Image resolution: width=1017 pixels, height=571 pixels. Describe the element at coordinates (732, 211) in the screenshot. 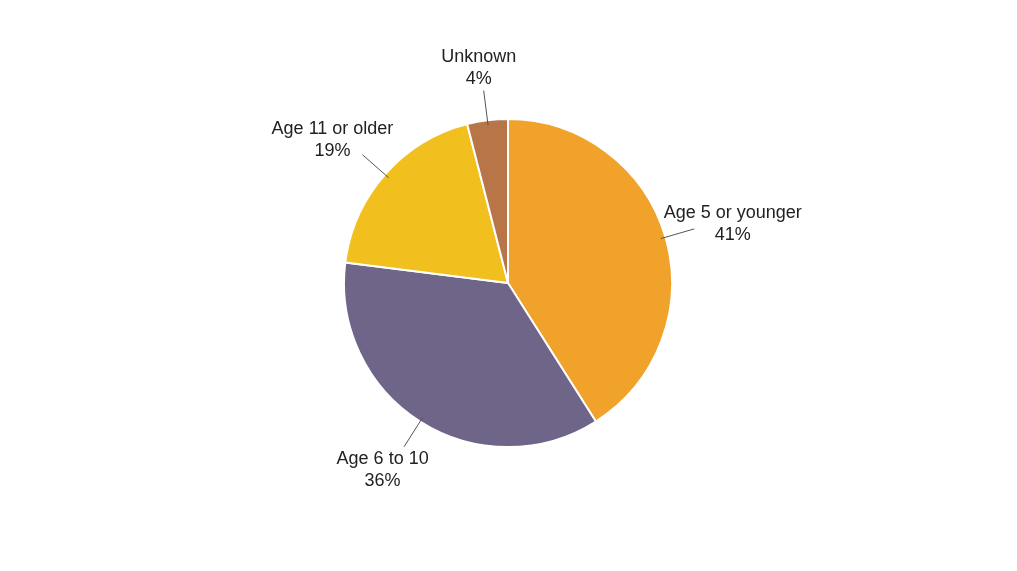

I see `slice-label: Age 5 or younger` at that location.